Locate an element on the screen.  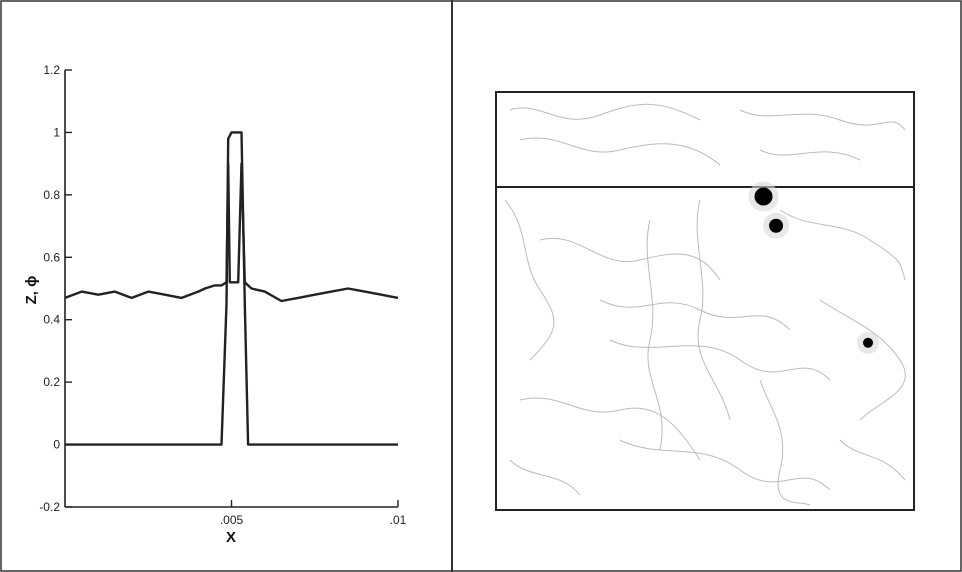
y-tick-label: 0.8 is located at coordinates (51, 195).